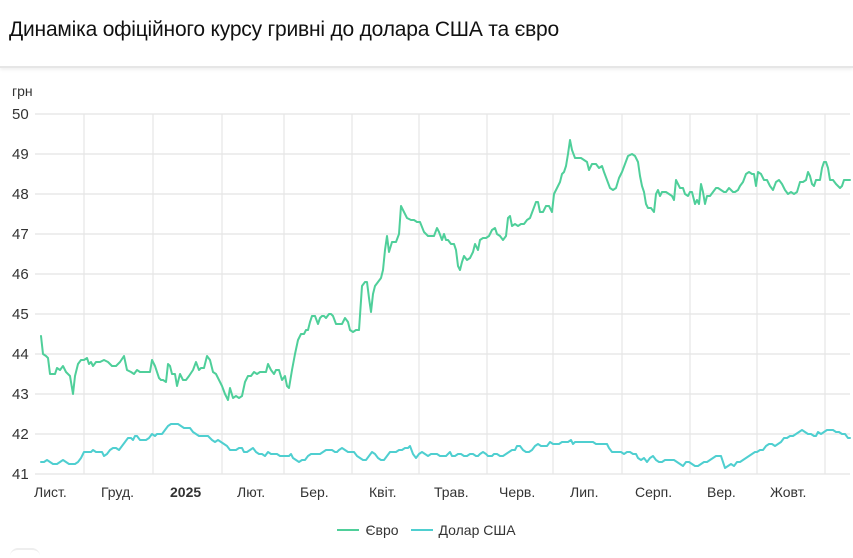 The width and height of the screenshot is (853, 558). I want to click on chart-legend: Євро Долар США, so click(426, 530).